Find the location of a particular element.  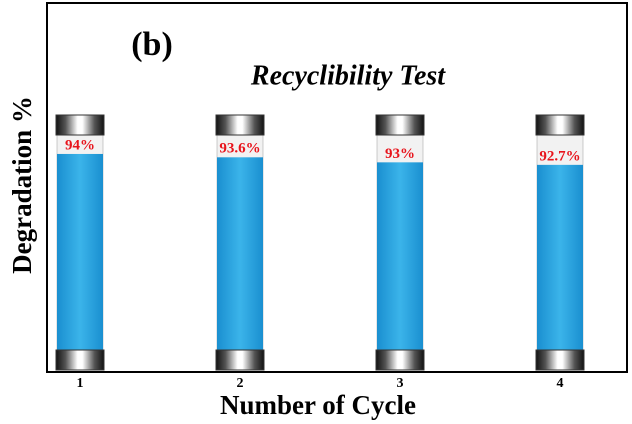

panel-label: (b) is located at coordinates (152, 44).